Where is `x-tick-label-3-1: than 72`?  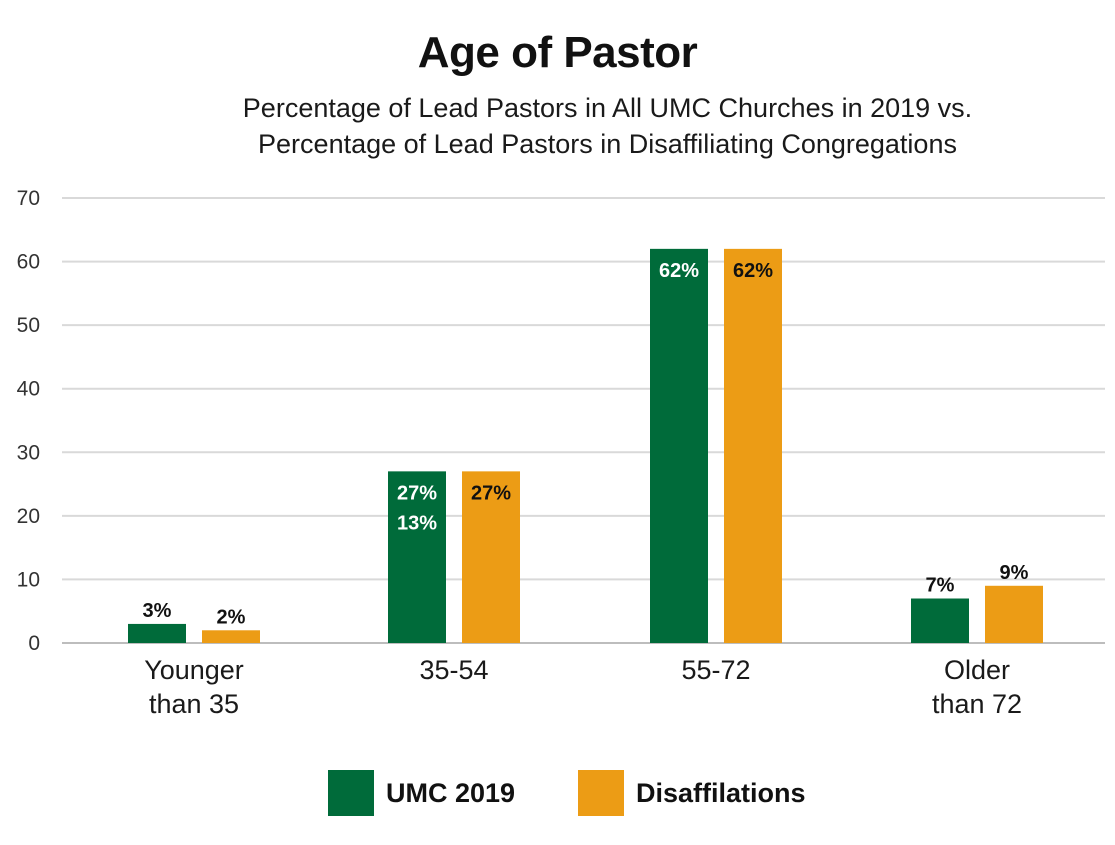 x-tick-label-3-1: than 72 is located at coordinates (977, 704).